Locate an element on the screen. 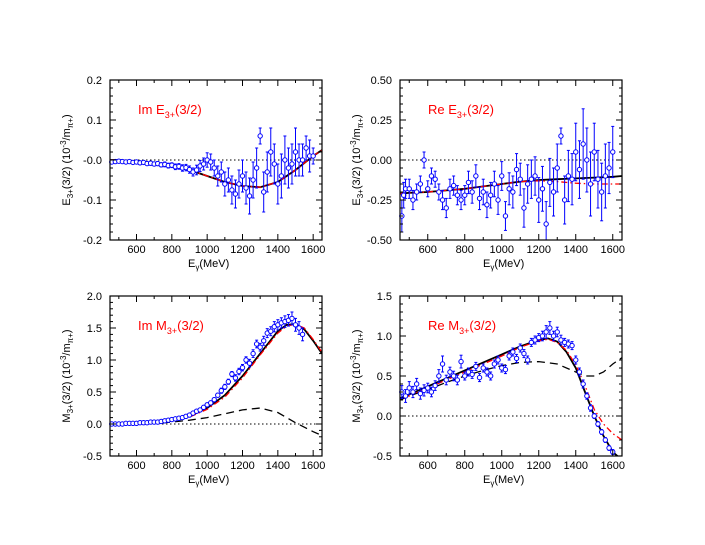 The image size is (705, 545). y-tick-label: 0.50 is located at coordinates (381, 81).